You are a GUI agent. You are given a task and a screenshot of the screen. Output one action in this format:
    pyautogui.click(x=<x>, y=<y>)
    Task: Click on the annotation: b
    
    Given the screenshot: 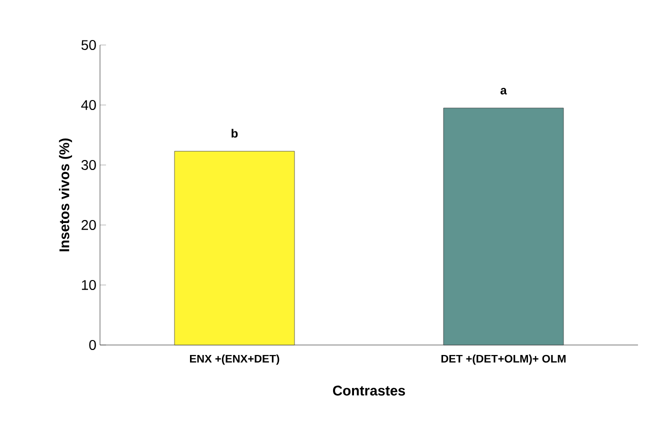 What is the action you would take?
    pyautogui.click(x=235, y=133)
    